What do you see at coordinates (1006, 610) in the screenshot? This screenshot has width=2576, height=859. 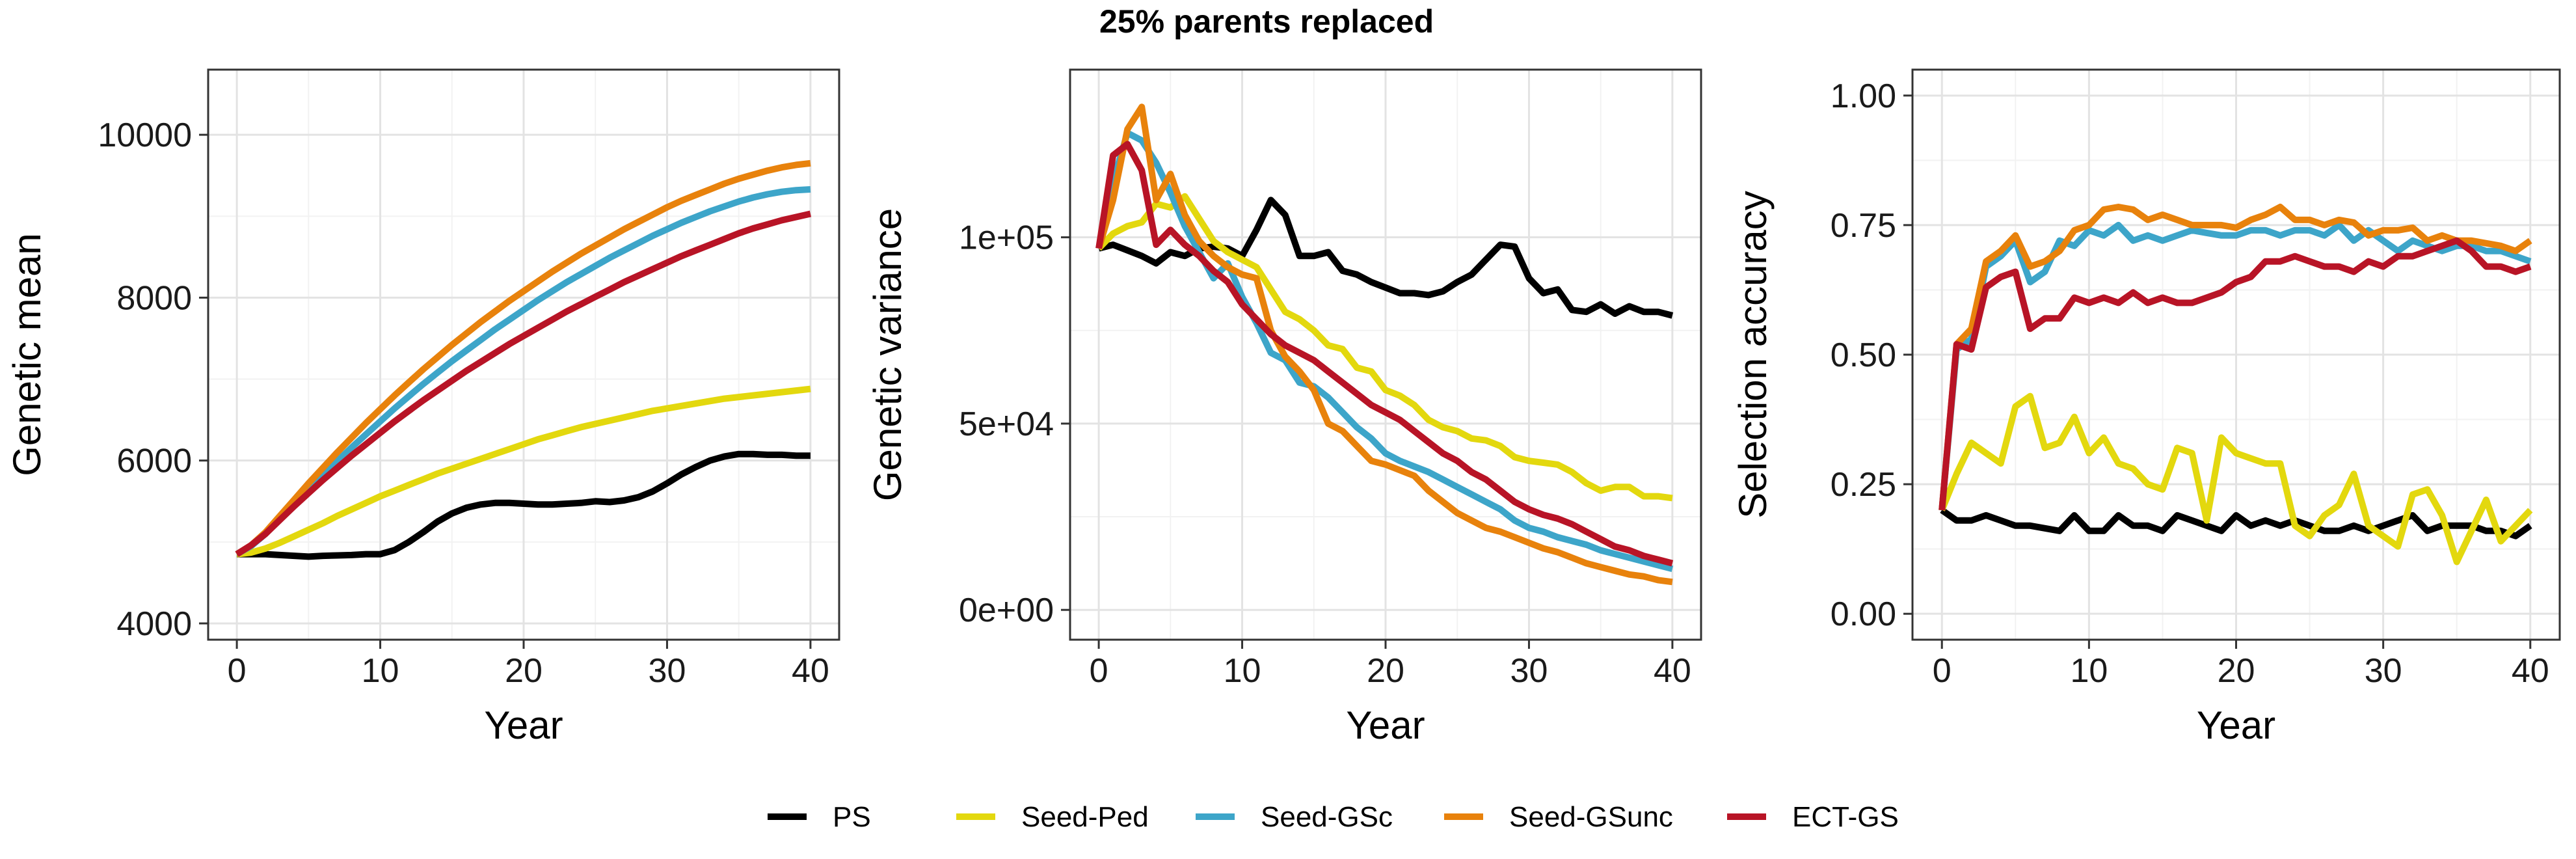 I see `y-tick-label: 0e+00` at bounding box center [1006, 610].